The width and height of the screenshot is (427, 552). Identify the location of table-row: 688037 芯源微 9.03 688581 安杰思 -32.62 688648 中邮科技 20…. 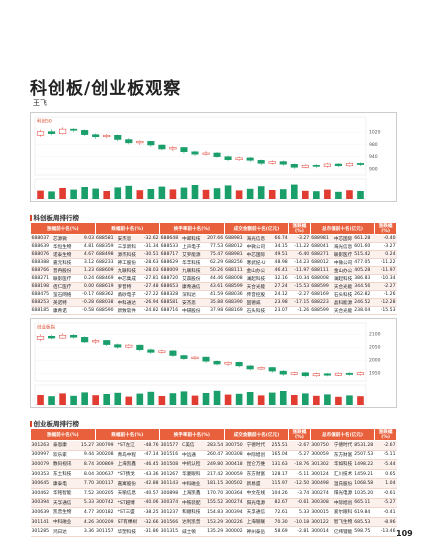
(213, 238).